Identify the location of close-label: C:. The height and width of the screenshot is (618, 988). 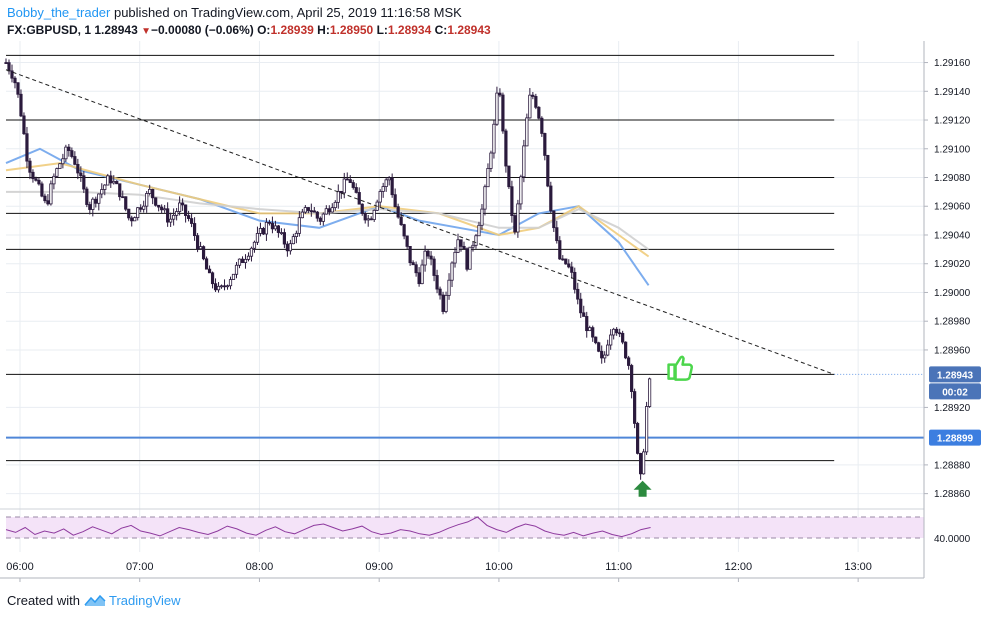
(441, 30).